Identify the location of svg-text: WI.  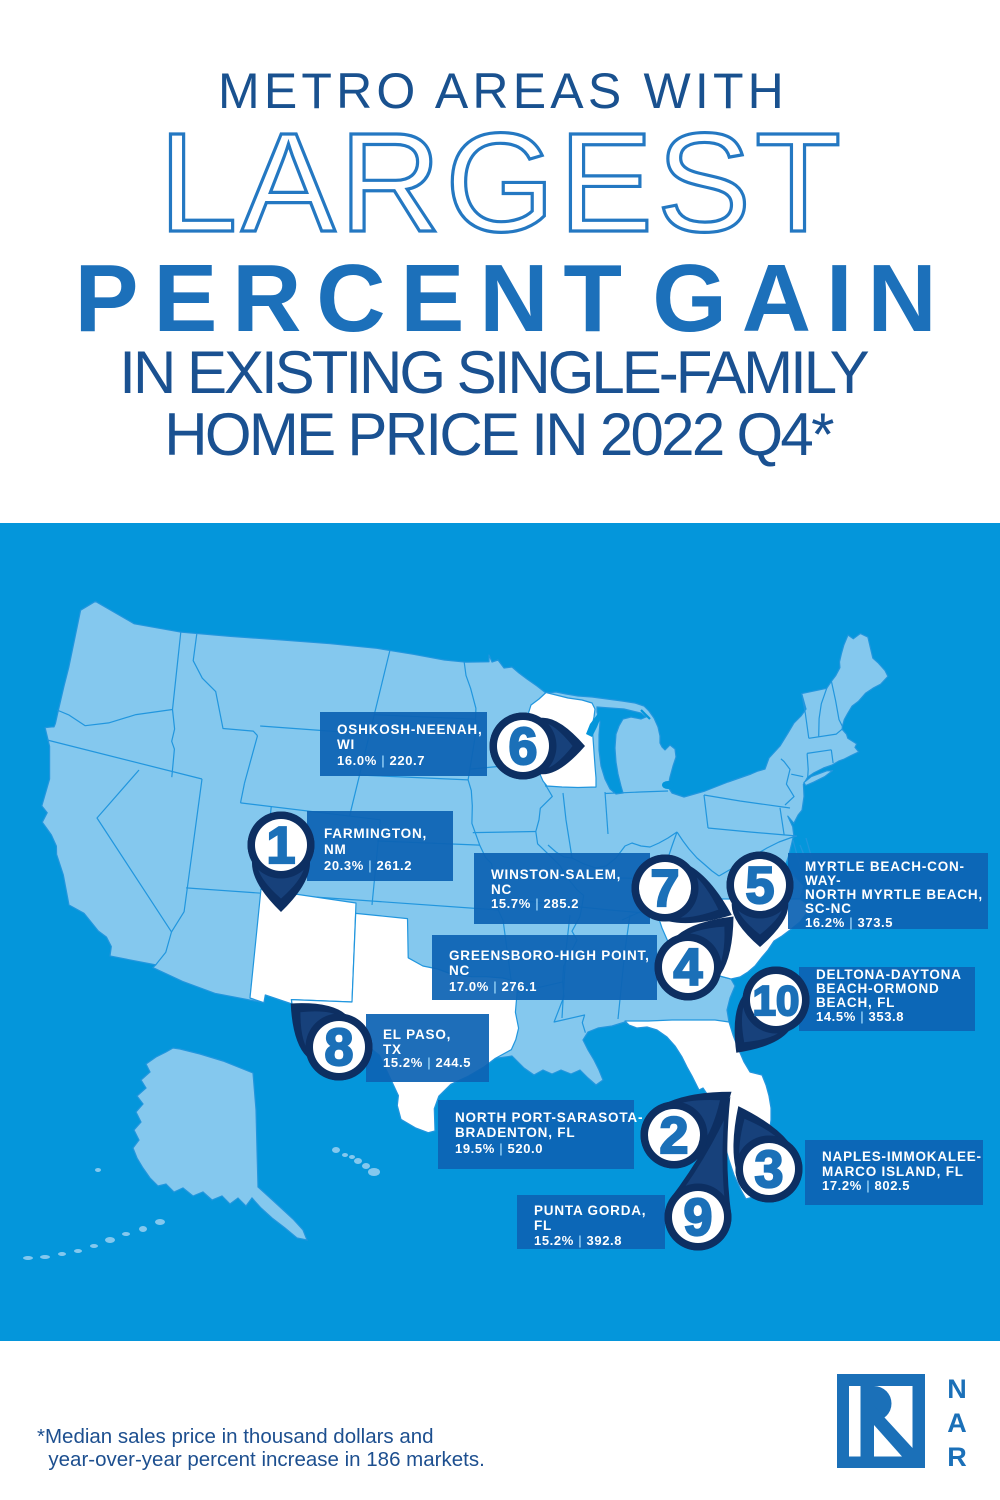
(346, 744).